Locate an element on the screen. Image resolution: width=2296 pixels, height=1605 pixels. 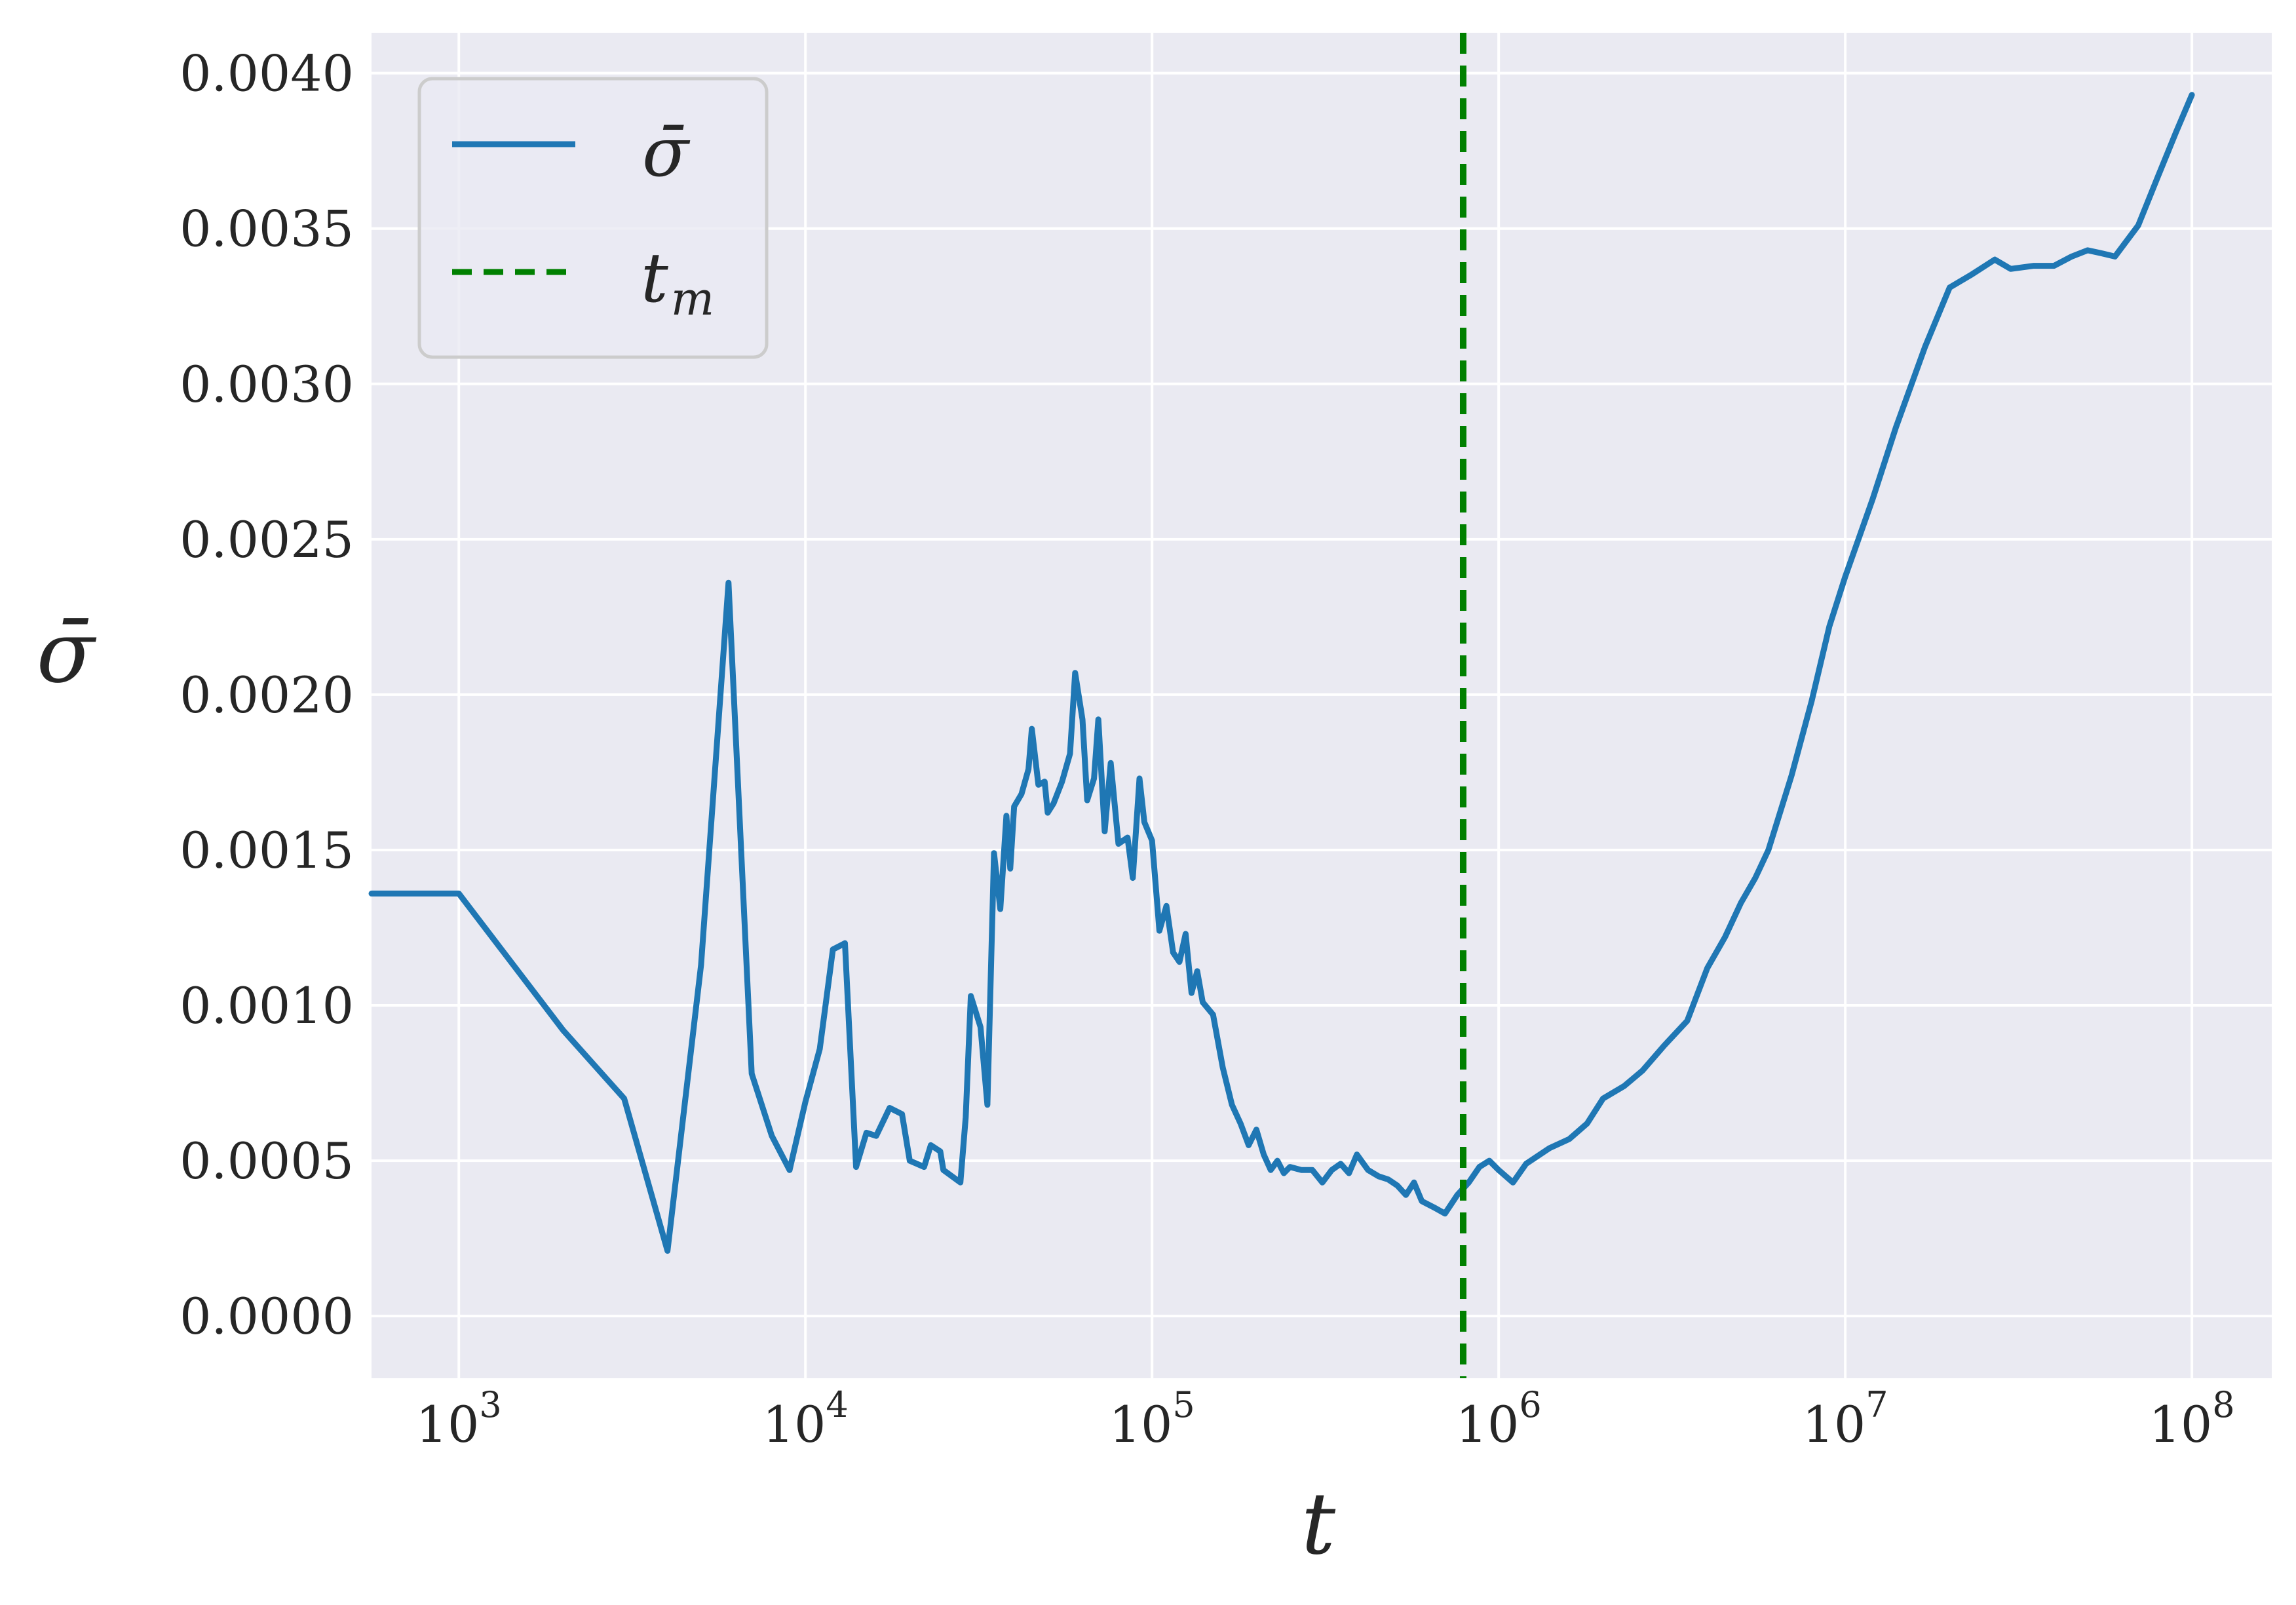
y-tick-label-4: 0.0020 is located at coordinates (267, 695).